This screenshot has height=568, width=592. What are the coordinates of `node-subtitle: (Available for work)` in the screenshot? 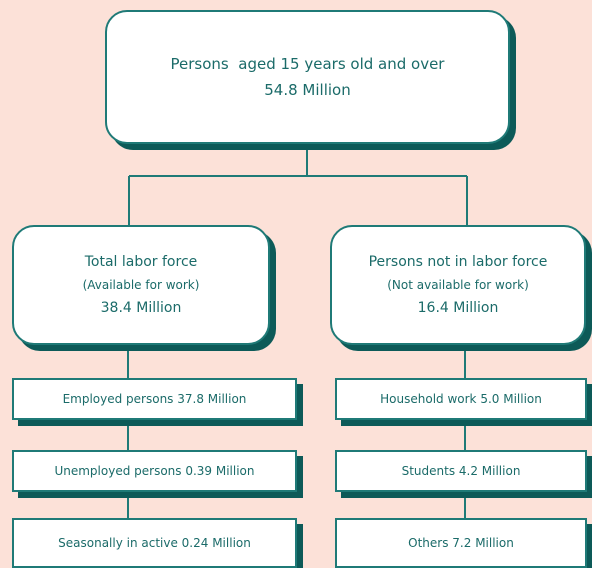 It's located at (141, 285).